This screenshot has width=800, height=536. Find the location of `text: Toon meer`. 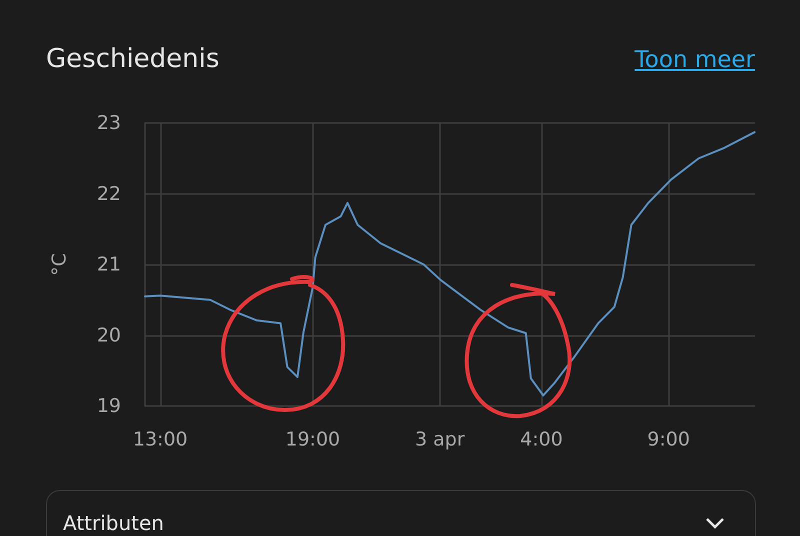

text: Toon meer is located at coordinates (694, 60).